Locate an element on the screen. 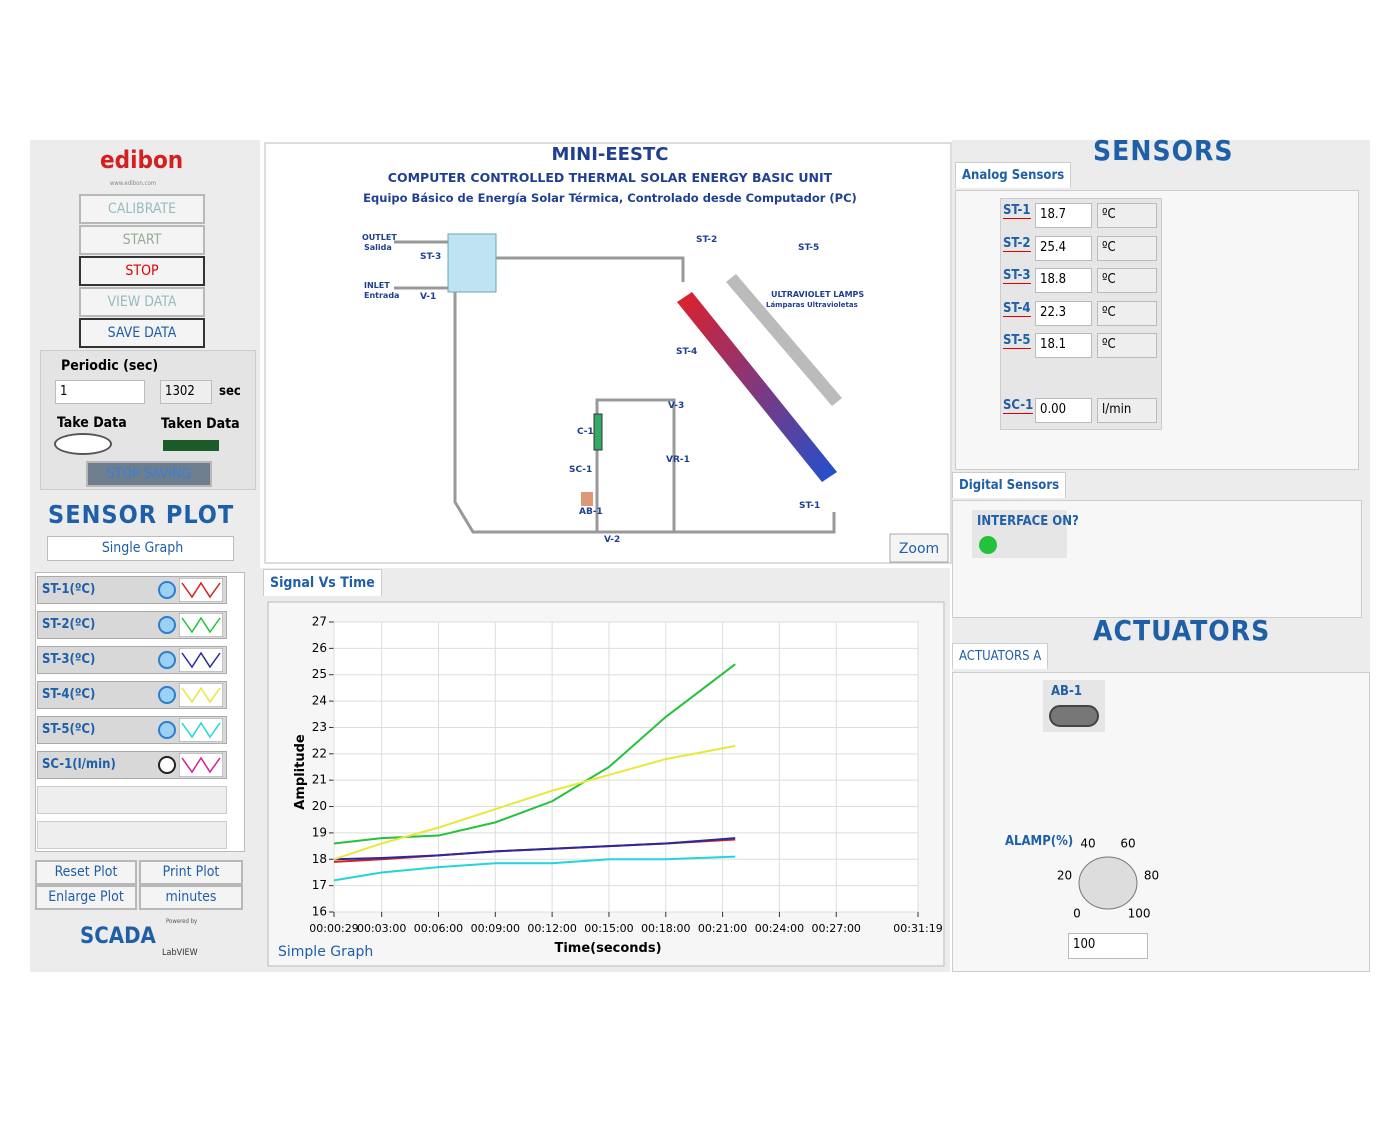  zoom-label: Zoom is located at coordinates (919, 549).